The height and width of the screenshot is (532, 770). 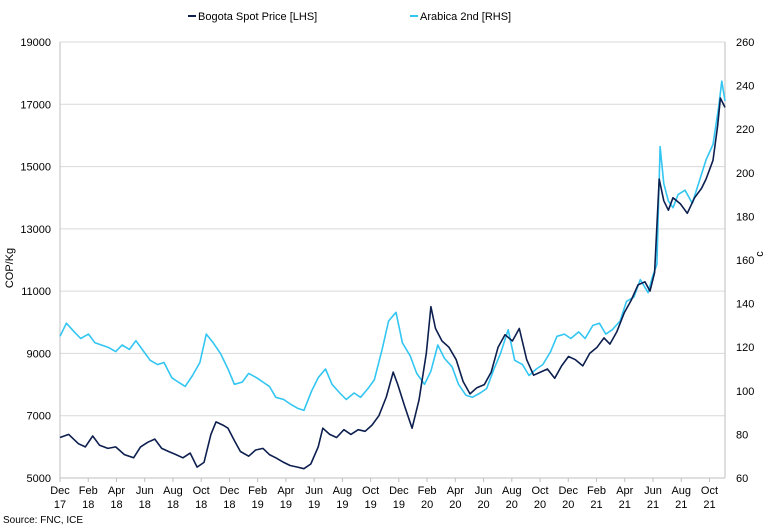 I want to click on right-tick-label: 60, so click(x=742, y=479).